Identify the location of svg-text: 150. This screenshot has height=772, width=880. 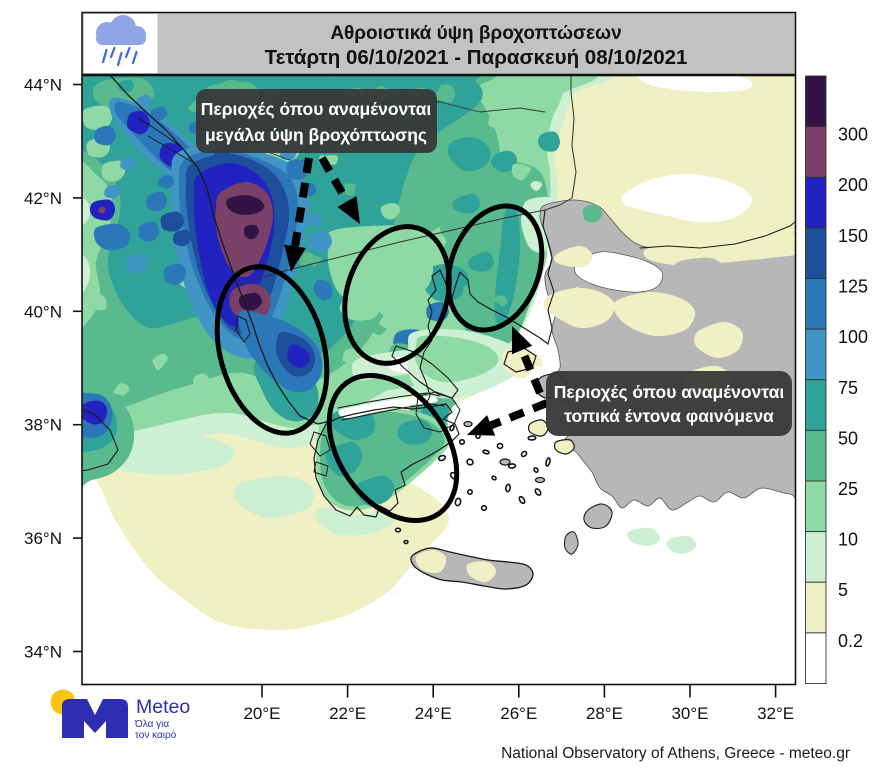
(853, 236).